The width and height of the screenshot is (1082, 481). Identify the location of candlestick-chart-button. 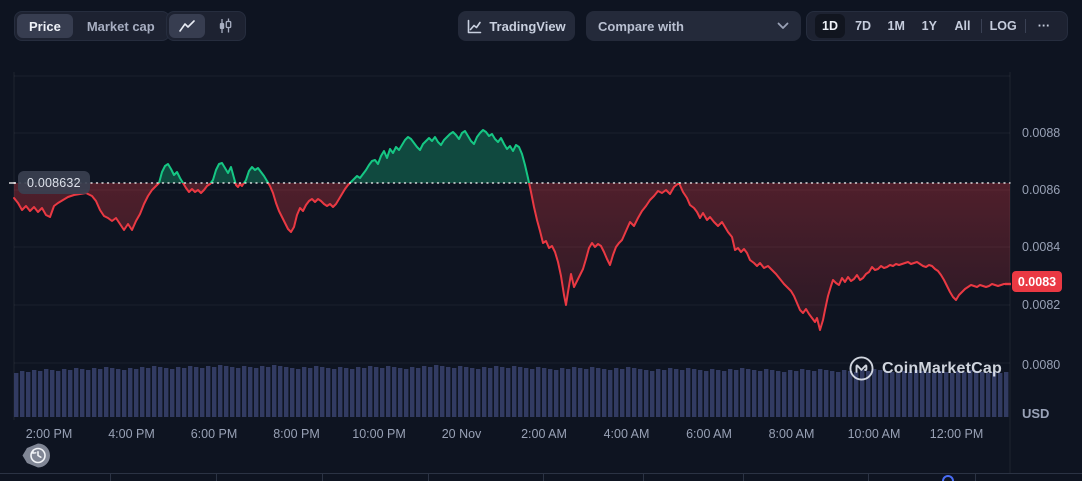
(225, 26).